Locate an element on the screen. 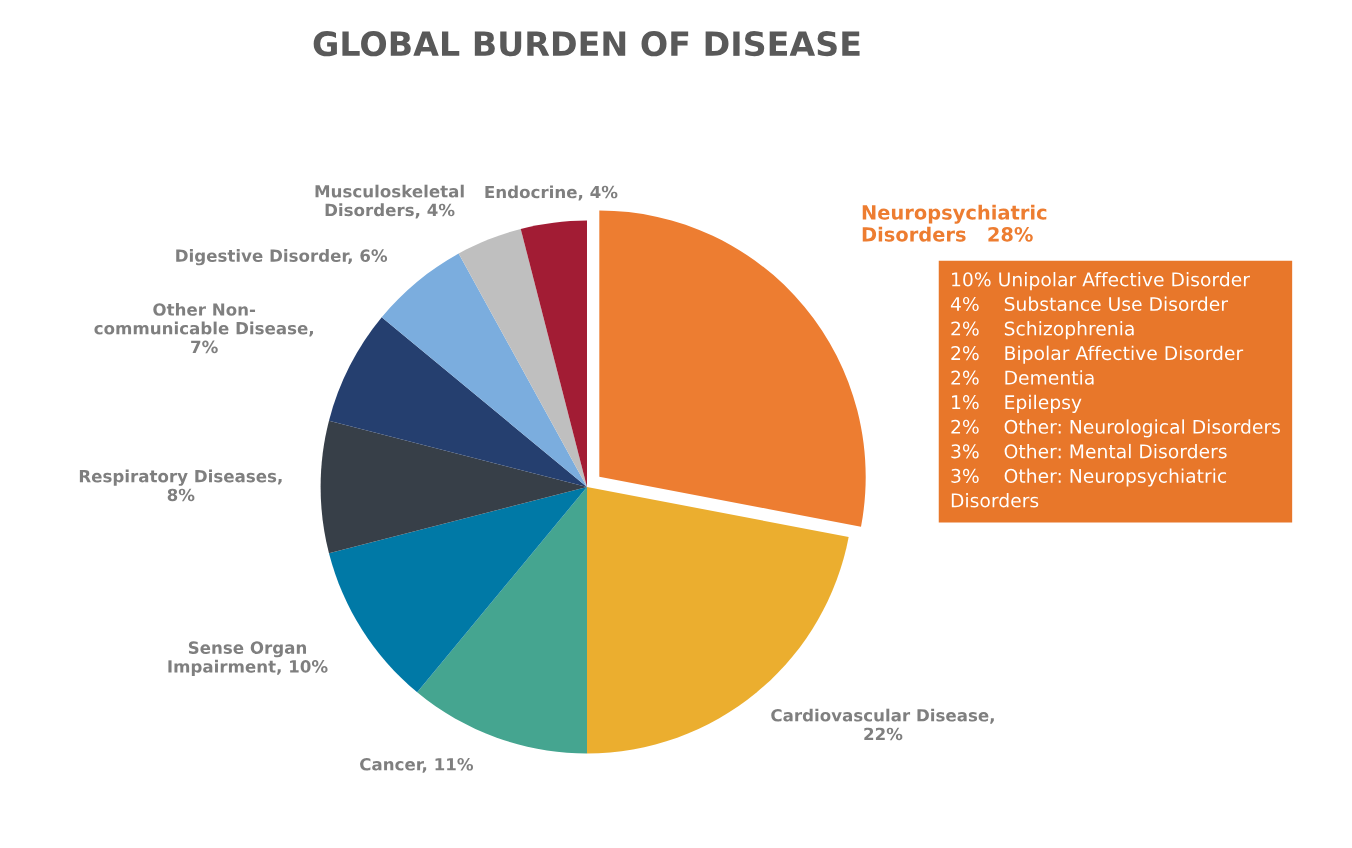 Image resolution: width=1352 pixels, height=848 pixels. slice-label: Endocrine, 4% is located at coordinates (551, 193).